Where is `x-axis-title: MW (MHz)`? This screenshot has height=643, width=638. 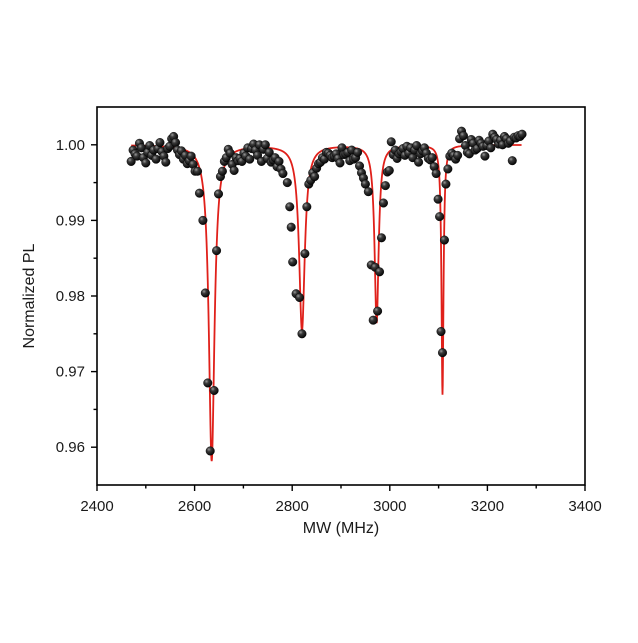 x-axis-title: MW (MHz) is located at coordinates (341, 528).